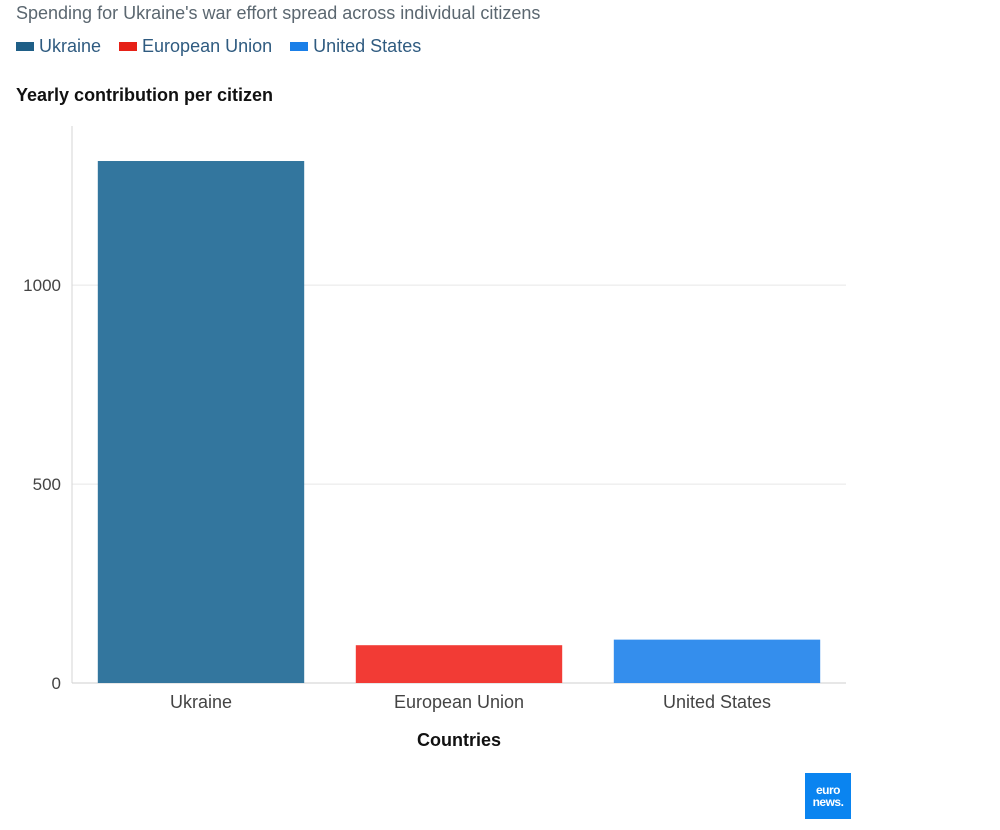  I want to click on y-tick-label: 500, so click(47, 484).